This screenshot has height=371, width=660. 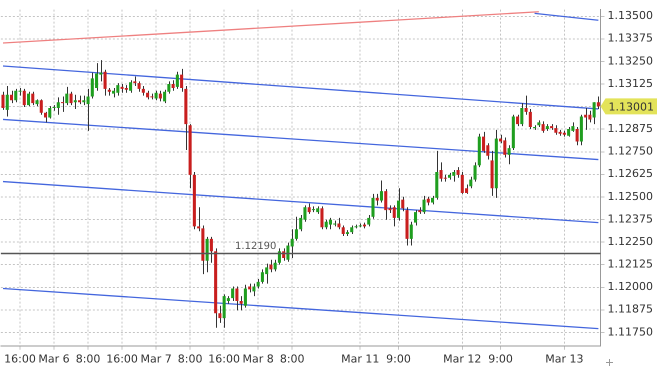 I want to click on x-tick-label: Mar 6, so click(x=54, y=359).